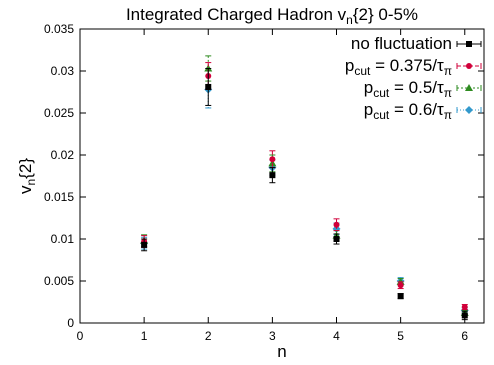  Describe the element at coordinates (63, 239) in the screenshot. I see `y-tick-label: 0.01` at that location.